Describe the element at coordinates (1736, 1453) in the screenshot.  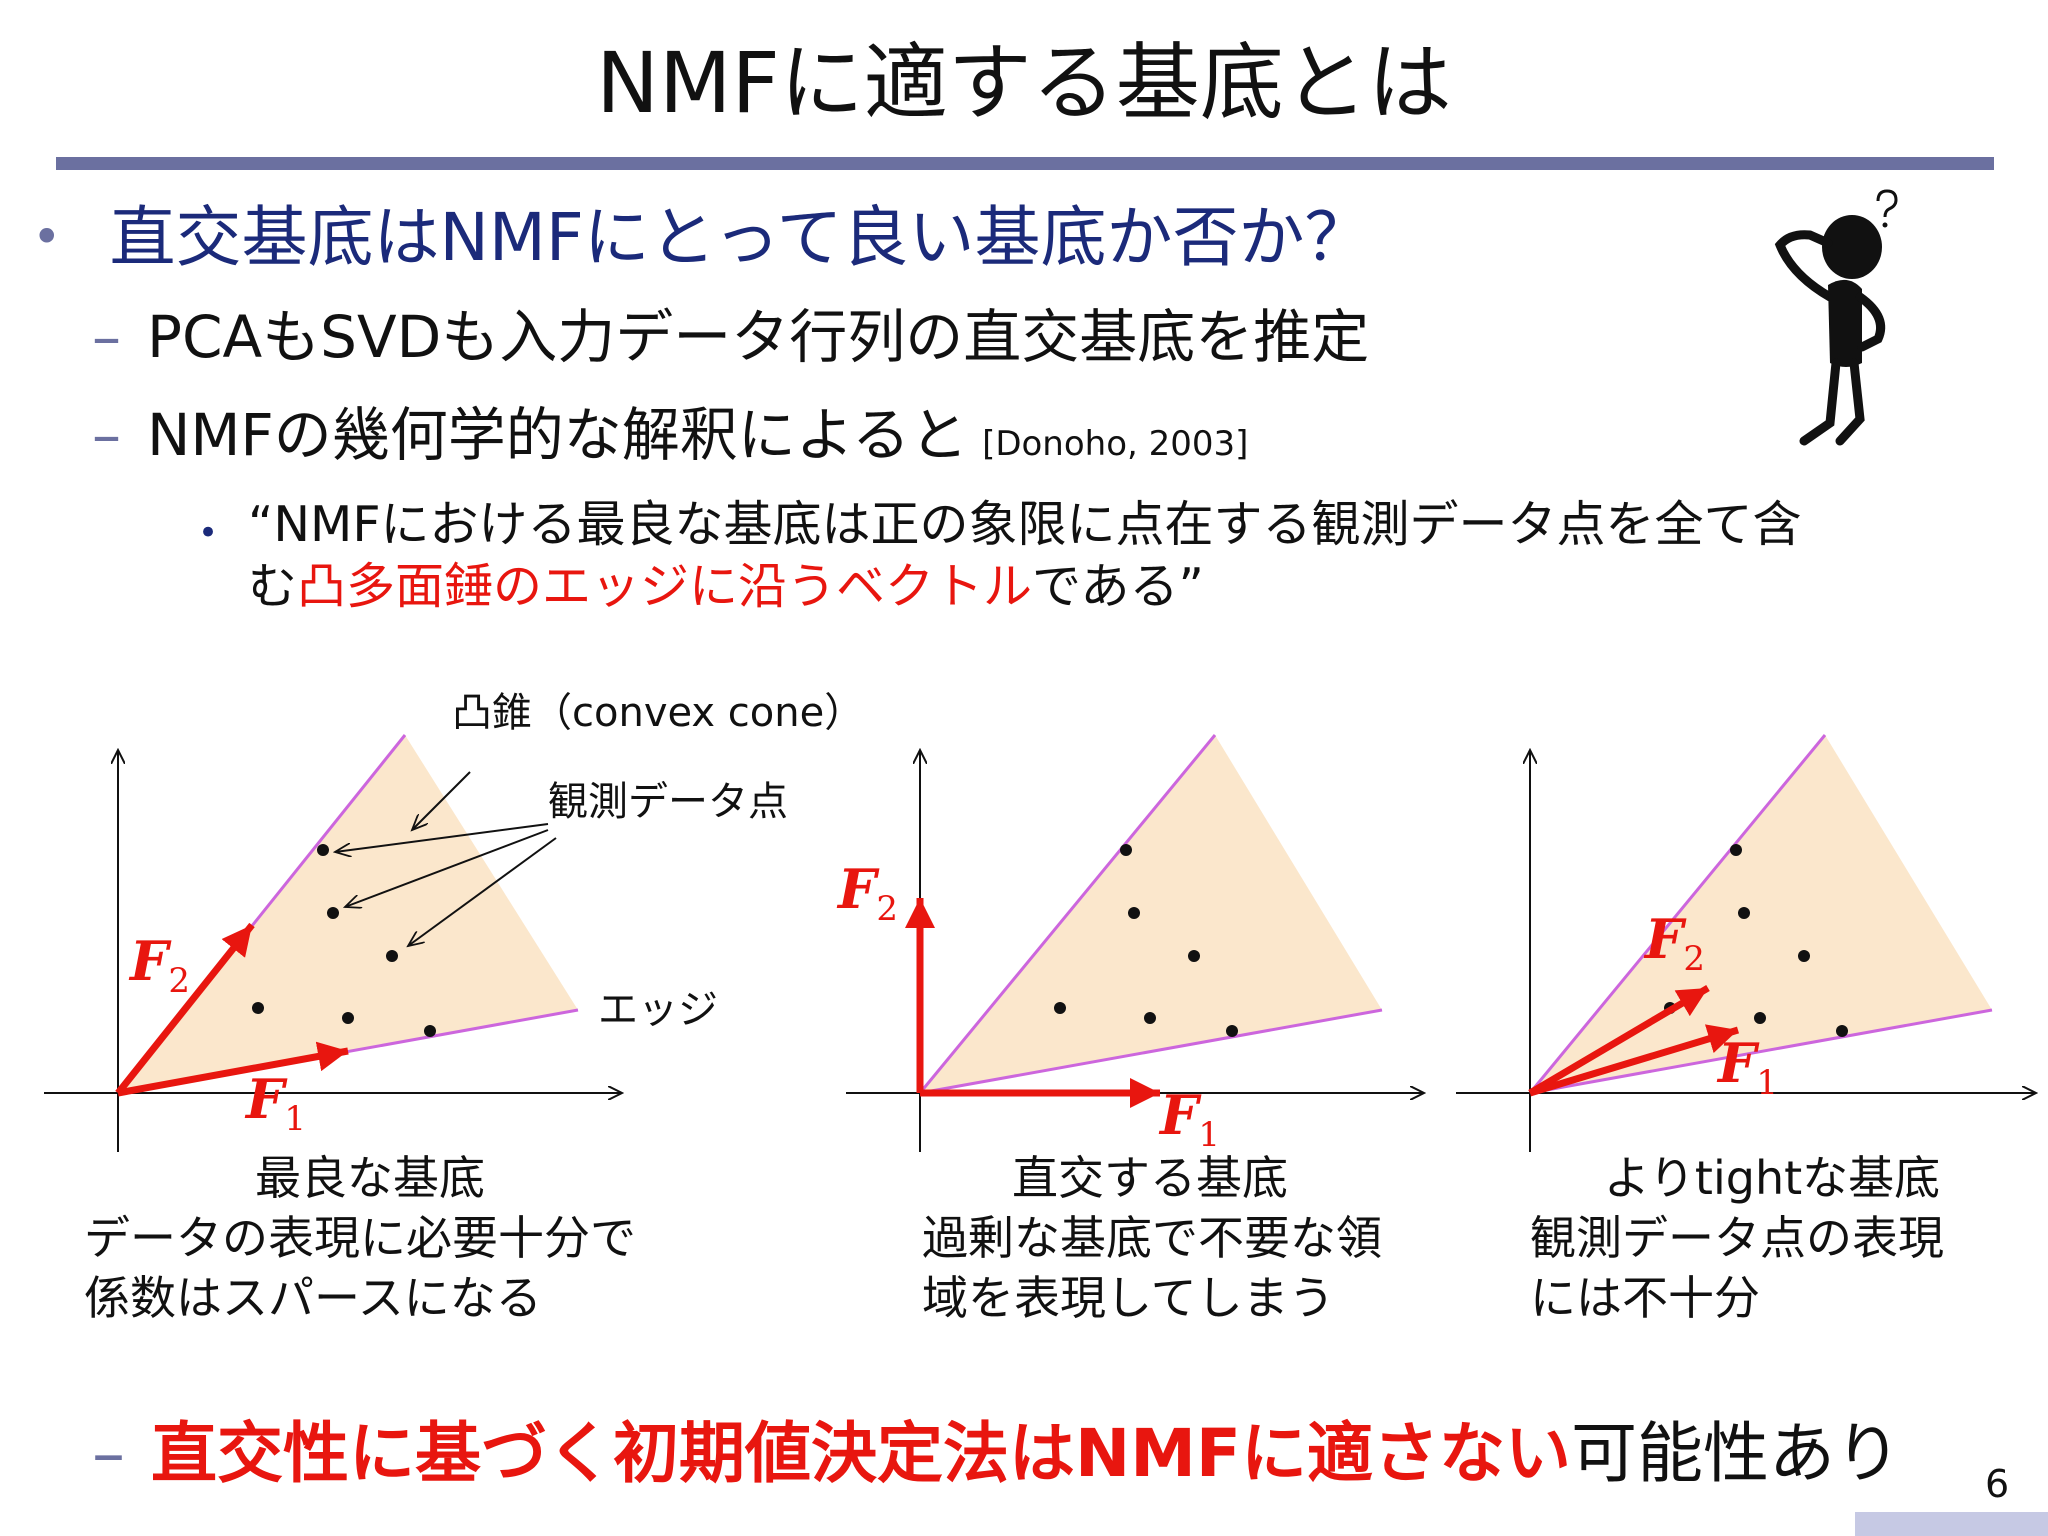
I see `conclusion-rest: 可能性あり` at that location.